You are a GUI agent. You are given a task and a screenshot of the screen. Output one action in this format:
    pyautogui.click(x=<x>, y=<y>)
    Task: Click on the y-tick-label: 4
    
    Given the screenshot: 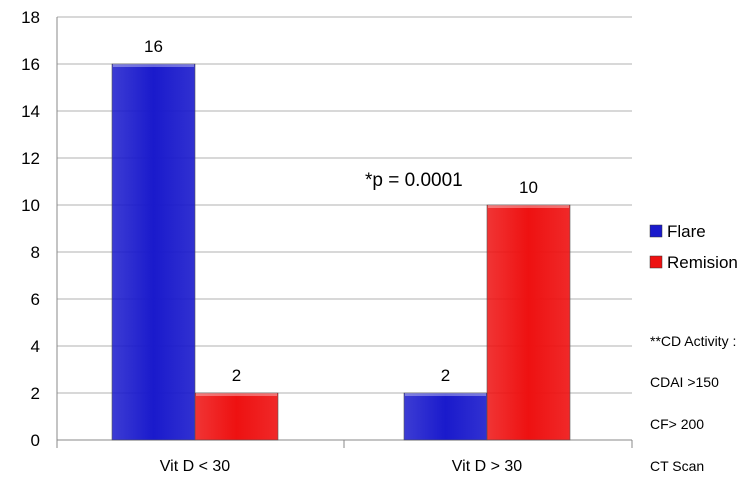 What is the action you would take?
    pyautogui.click(x=35, y=346)
    